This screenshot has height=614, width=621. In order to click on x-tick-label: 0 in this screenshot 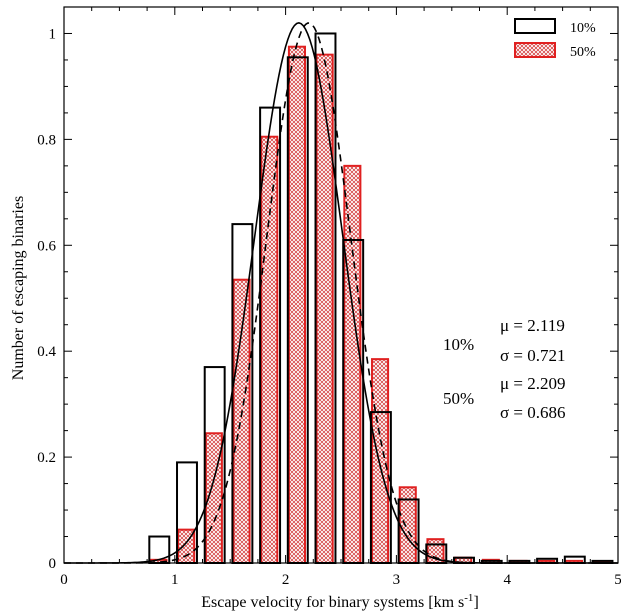, I will do `click(64, 580)`.